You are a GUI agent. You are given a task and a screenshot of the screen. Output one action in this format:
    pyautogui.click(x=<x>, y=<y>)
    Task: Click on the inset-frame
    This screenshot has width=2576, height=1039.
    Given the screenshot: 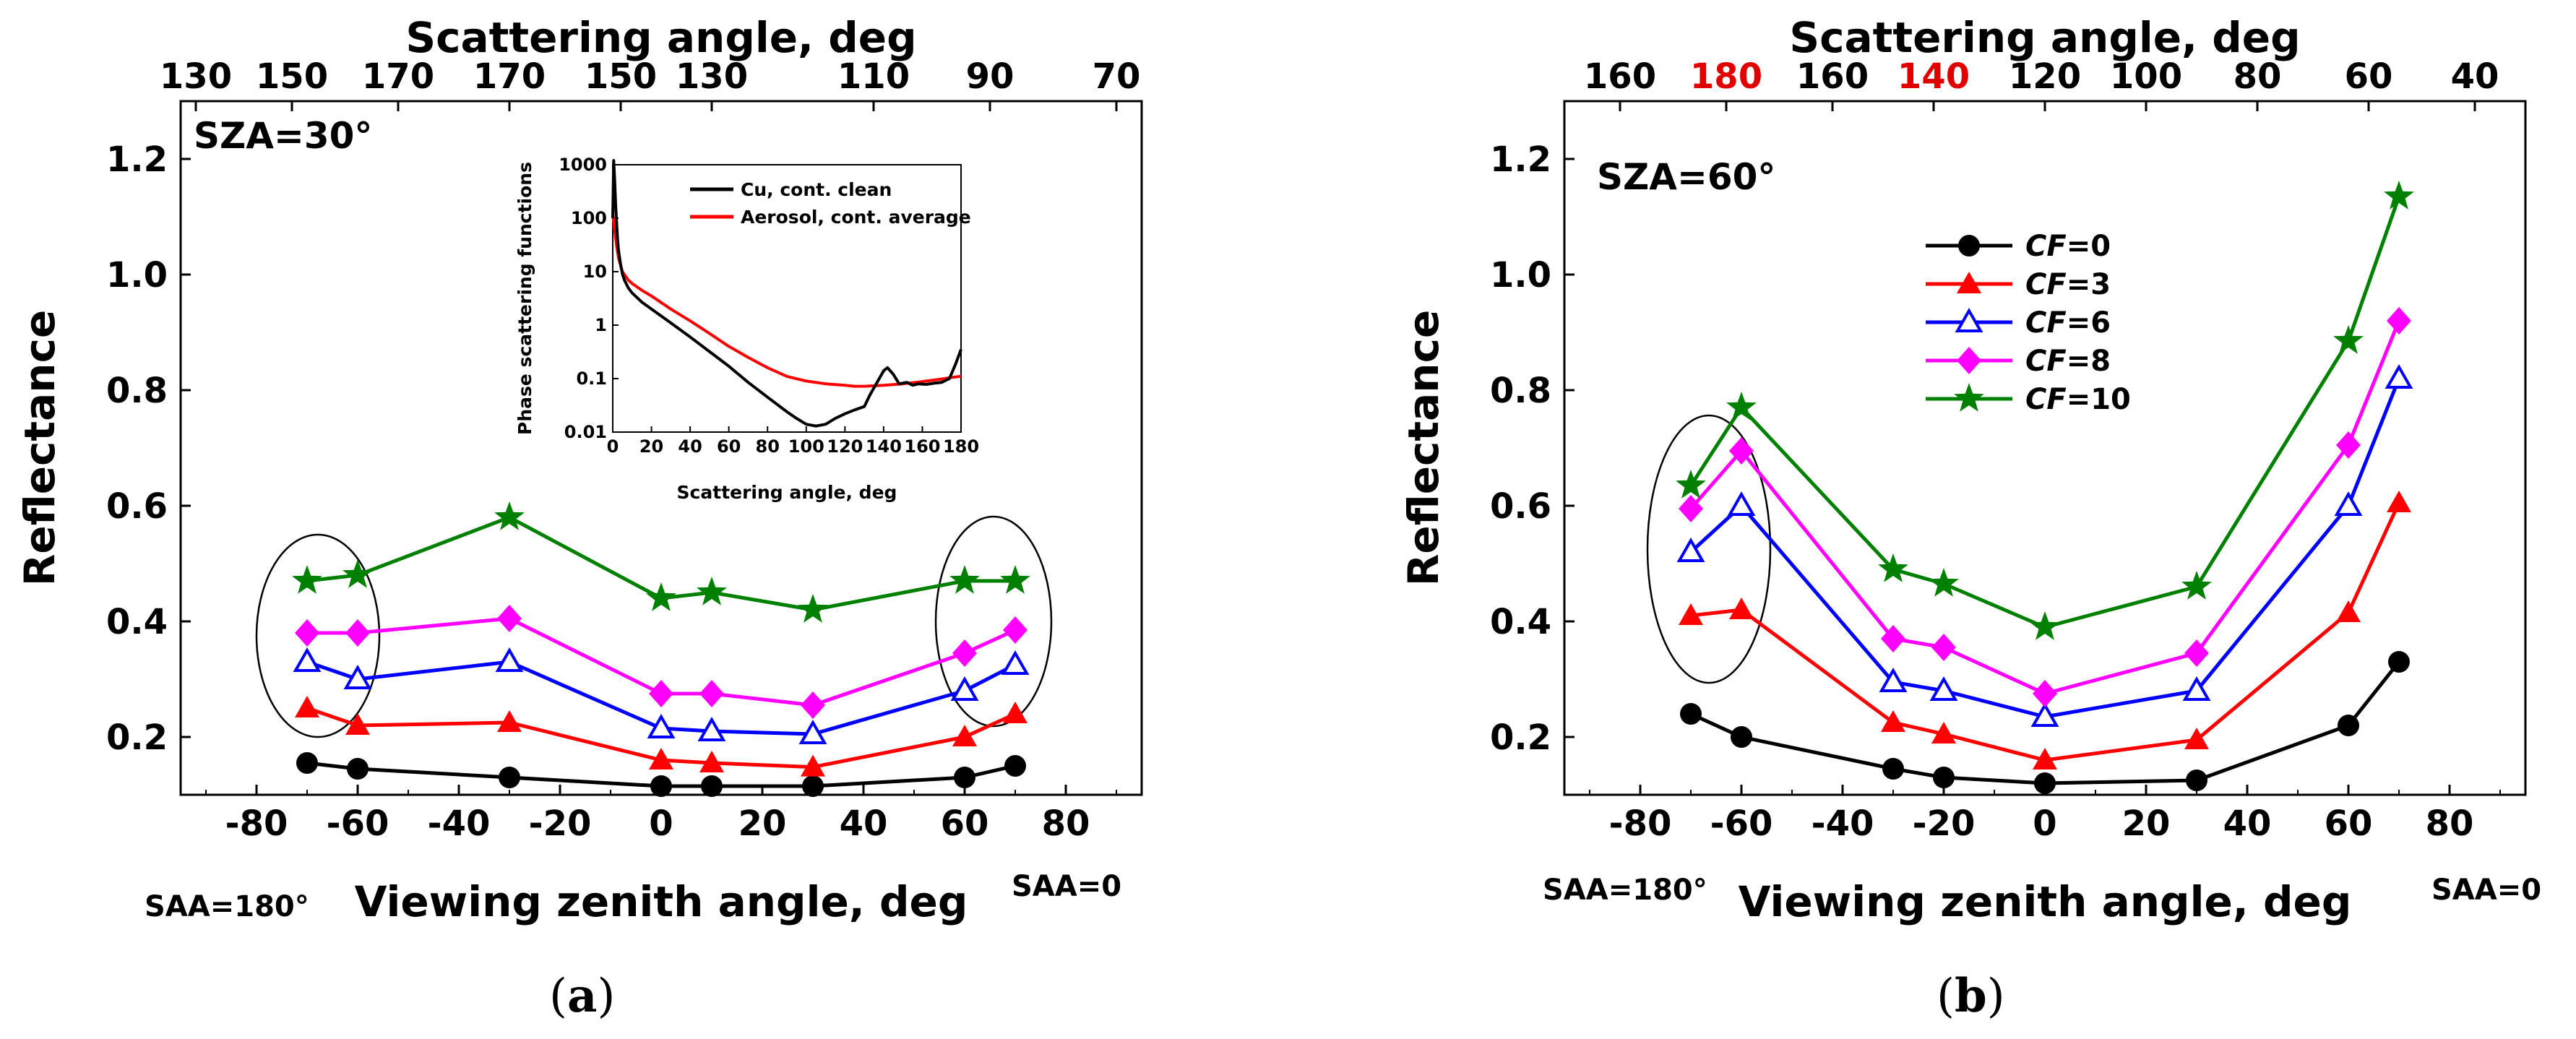 What is the action you would take?
    pyautogui.click(x=787, y=298)
    